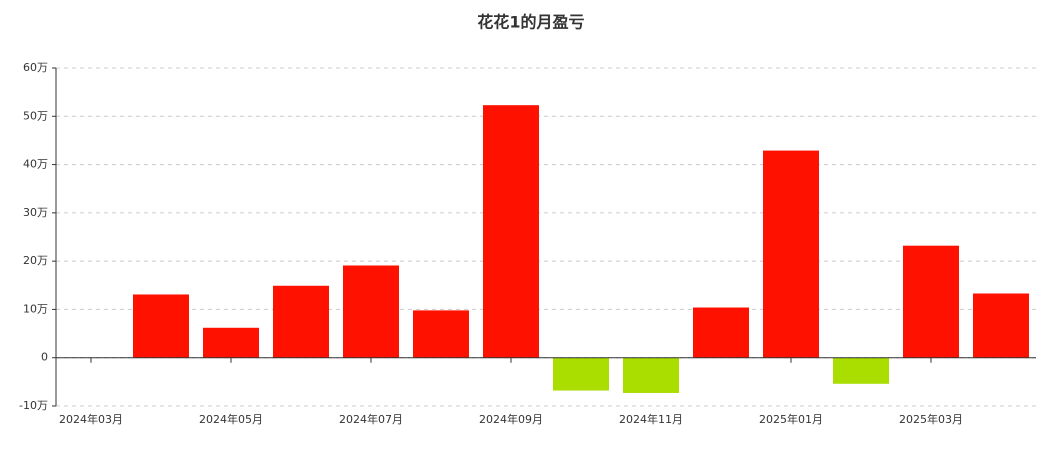 This screenshot has height=450, width=1052. Describe the element at coordinates (35, 67) in the screenshot. I see `y-tick-label: 60万` at that location.